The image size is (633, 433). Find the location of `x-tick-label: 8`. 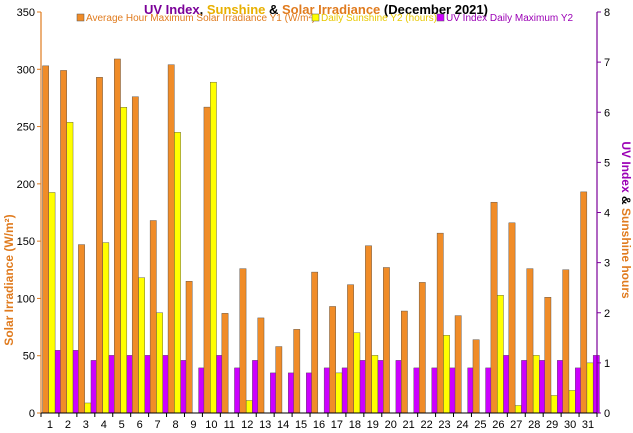

x-tick-label: 8 is located at coordinates (175, 425).